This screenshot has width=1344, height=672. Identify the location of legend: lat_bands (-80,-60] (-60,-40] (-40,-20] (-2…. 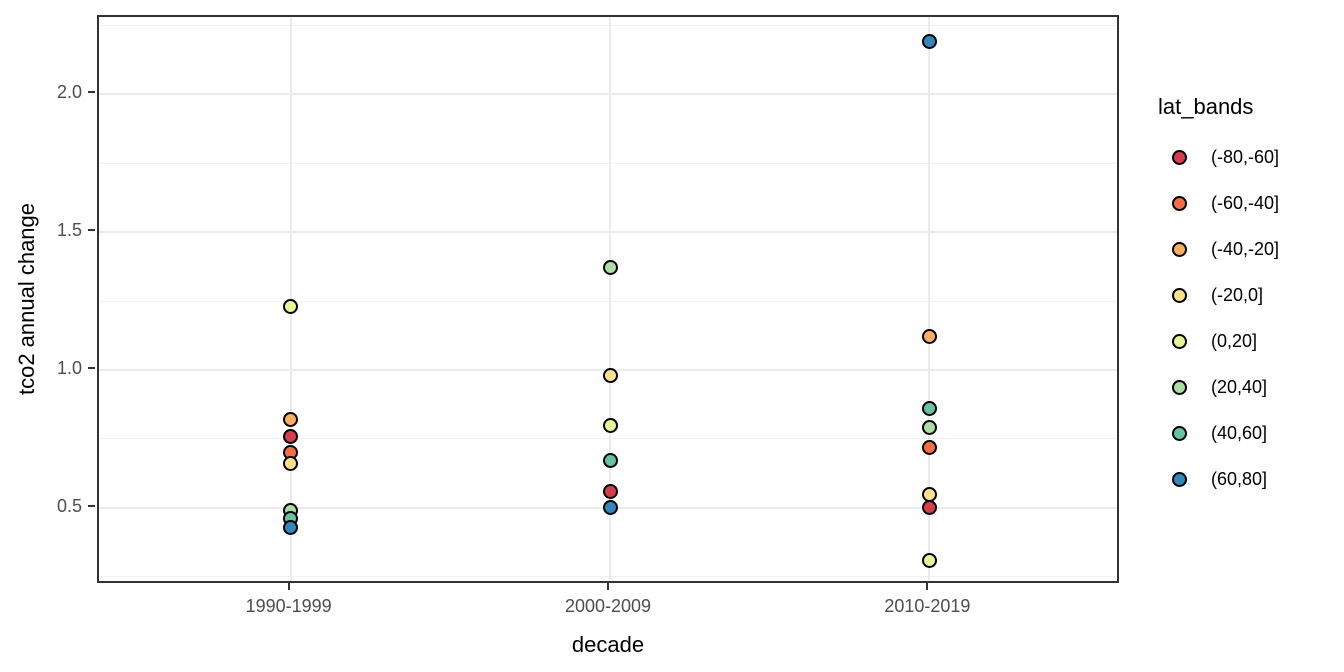
(1248, 303).